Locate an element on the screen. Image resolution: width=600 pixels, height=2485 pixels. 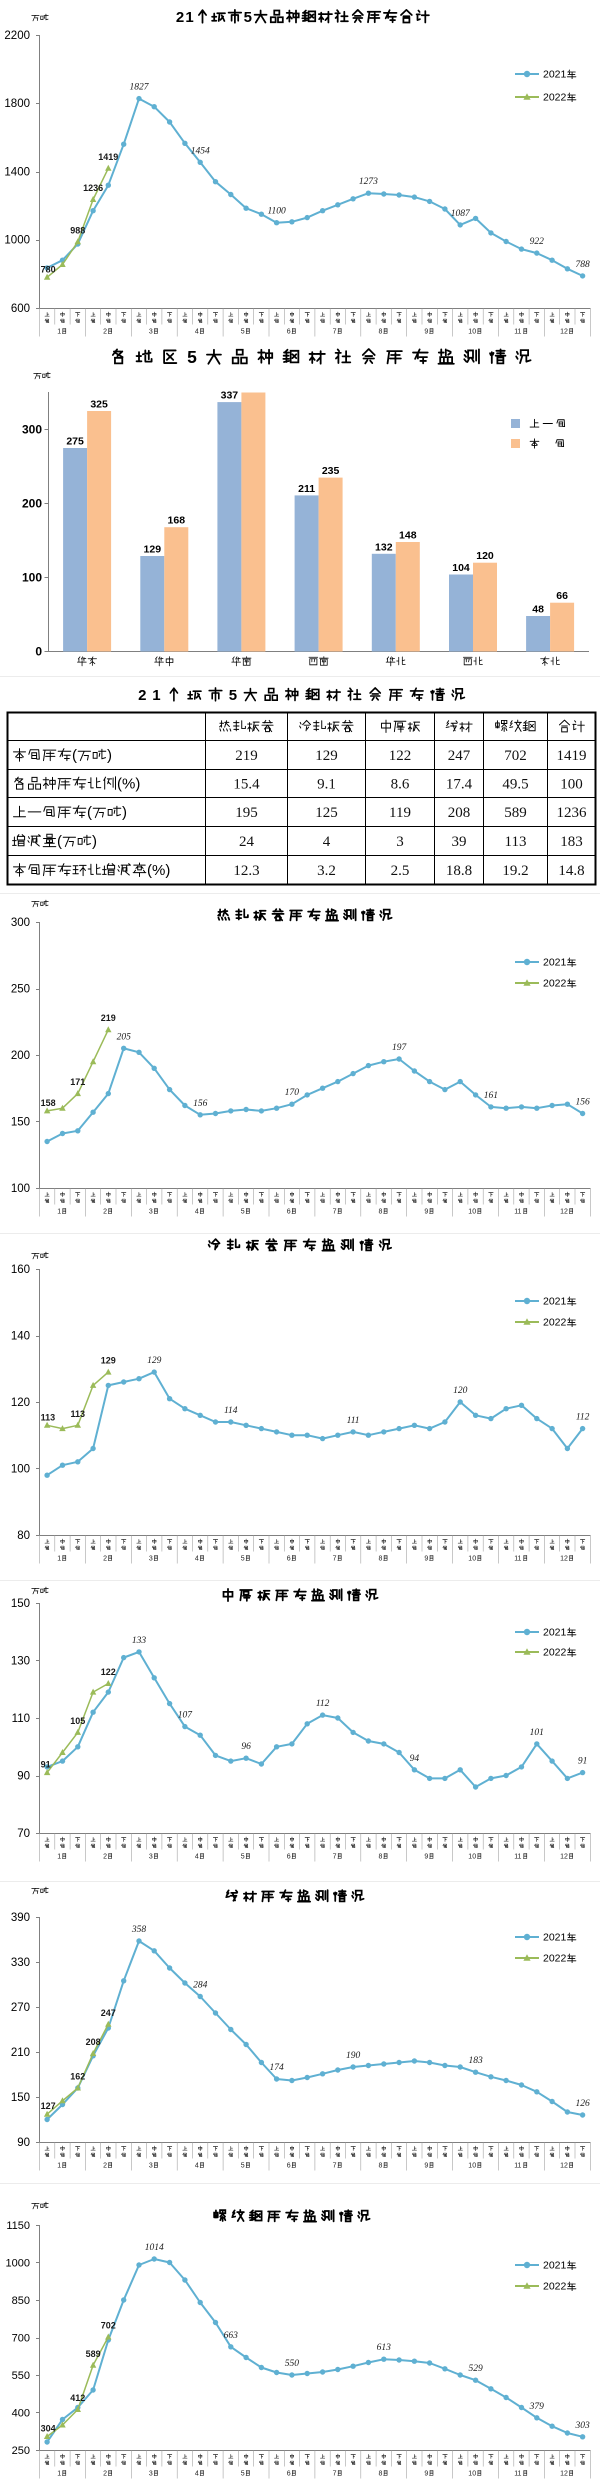
svg-text: 130 is located at coordinates (20, 1661).